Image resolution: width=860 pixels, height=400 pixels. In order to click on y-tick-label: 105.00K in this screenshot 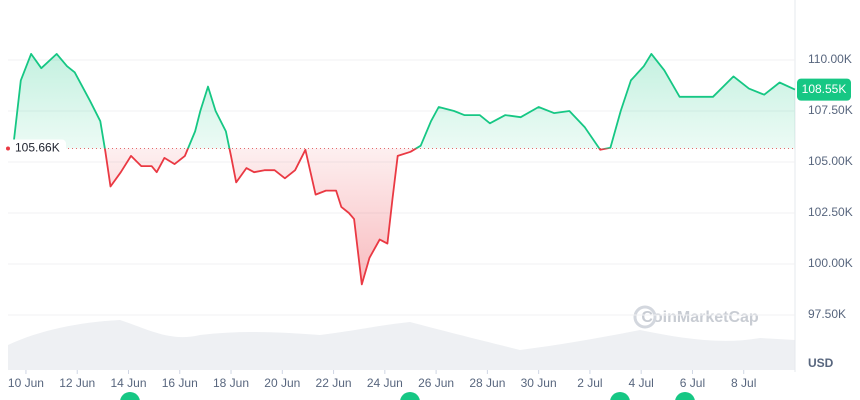, I will do `click(830, 161)`.